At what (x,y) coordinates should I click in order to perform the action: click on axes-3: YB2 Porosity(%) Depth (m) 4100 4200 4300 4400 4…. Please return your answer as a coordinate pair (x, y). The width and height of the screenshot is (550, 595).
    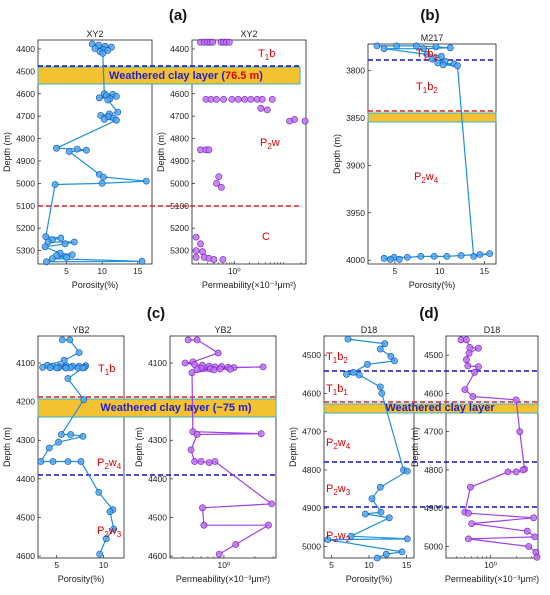
    Looking at the image, I should click on (63, 454).